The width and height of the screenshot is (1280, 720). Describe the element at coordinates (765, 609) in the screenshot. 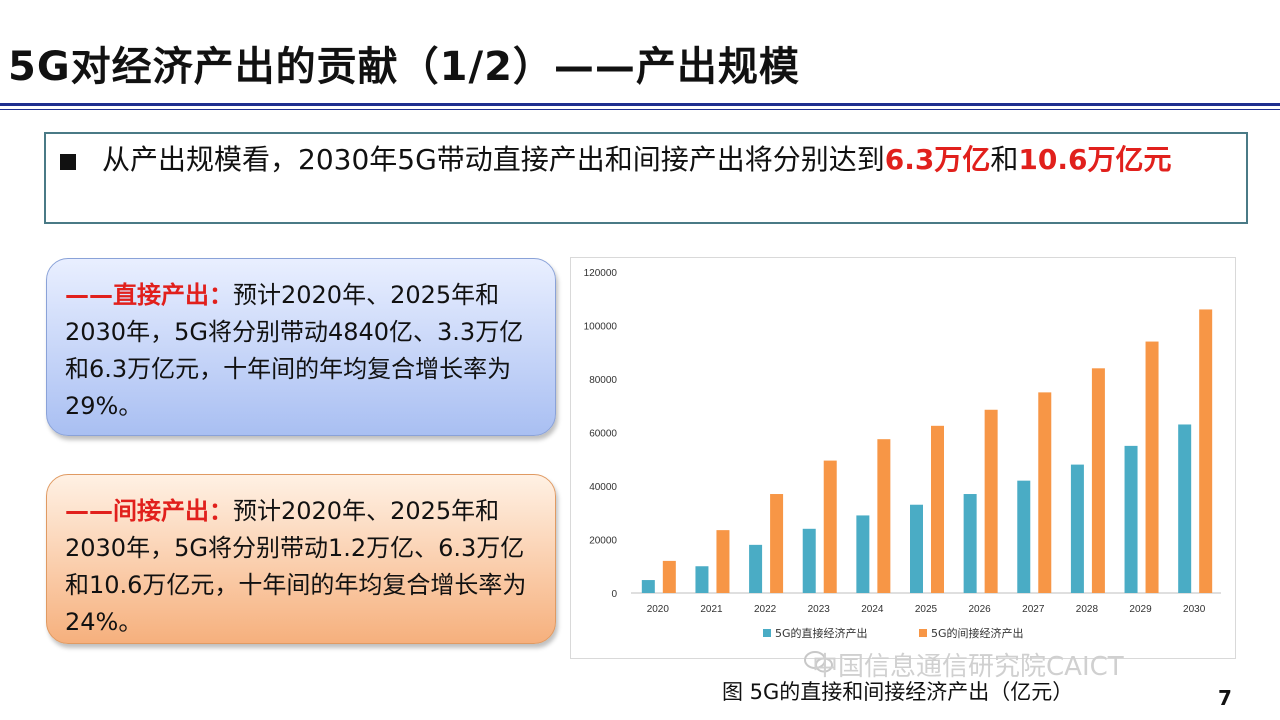

I see `x-tick-label: 2022` at that location.